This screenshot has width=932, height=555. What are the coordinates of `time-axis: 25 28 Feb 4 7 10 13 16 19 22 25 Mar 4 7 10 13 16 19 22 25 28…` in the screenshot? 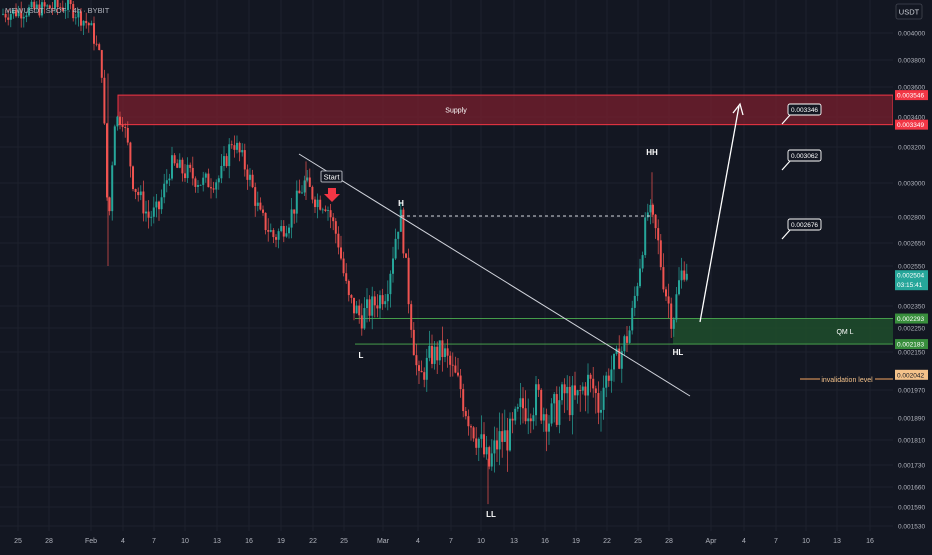 It's located at (446, 540).